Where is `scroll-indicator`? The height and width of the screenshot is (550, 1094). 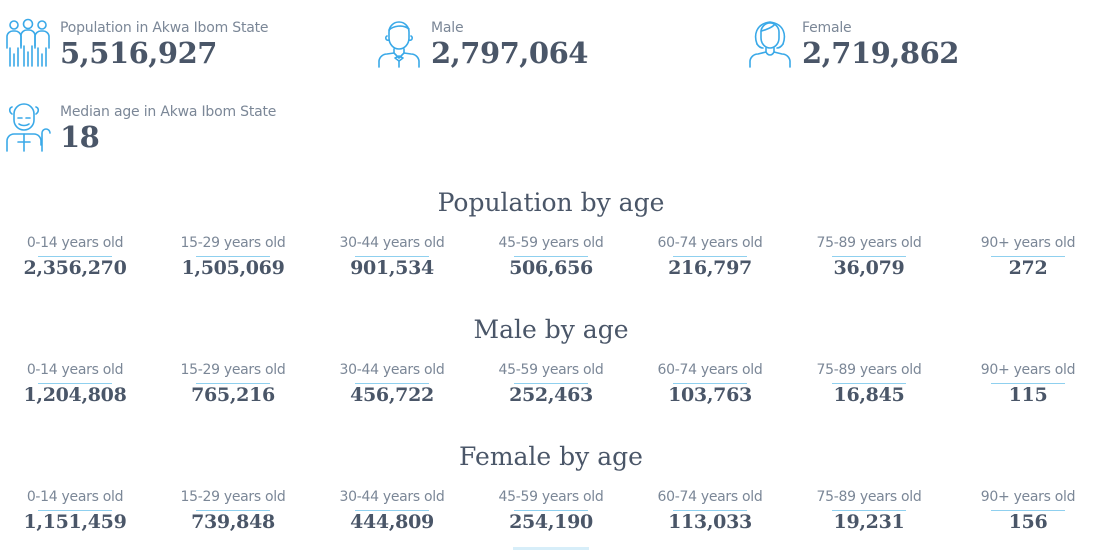 scroll-indicator is located at coordinates (551, 548).